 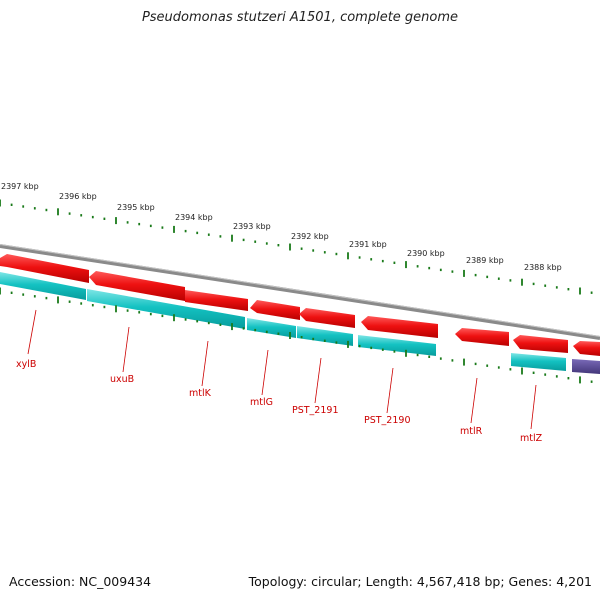 I want to click on kbp-label: 2397 kbp, so click(x=20, y=186).